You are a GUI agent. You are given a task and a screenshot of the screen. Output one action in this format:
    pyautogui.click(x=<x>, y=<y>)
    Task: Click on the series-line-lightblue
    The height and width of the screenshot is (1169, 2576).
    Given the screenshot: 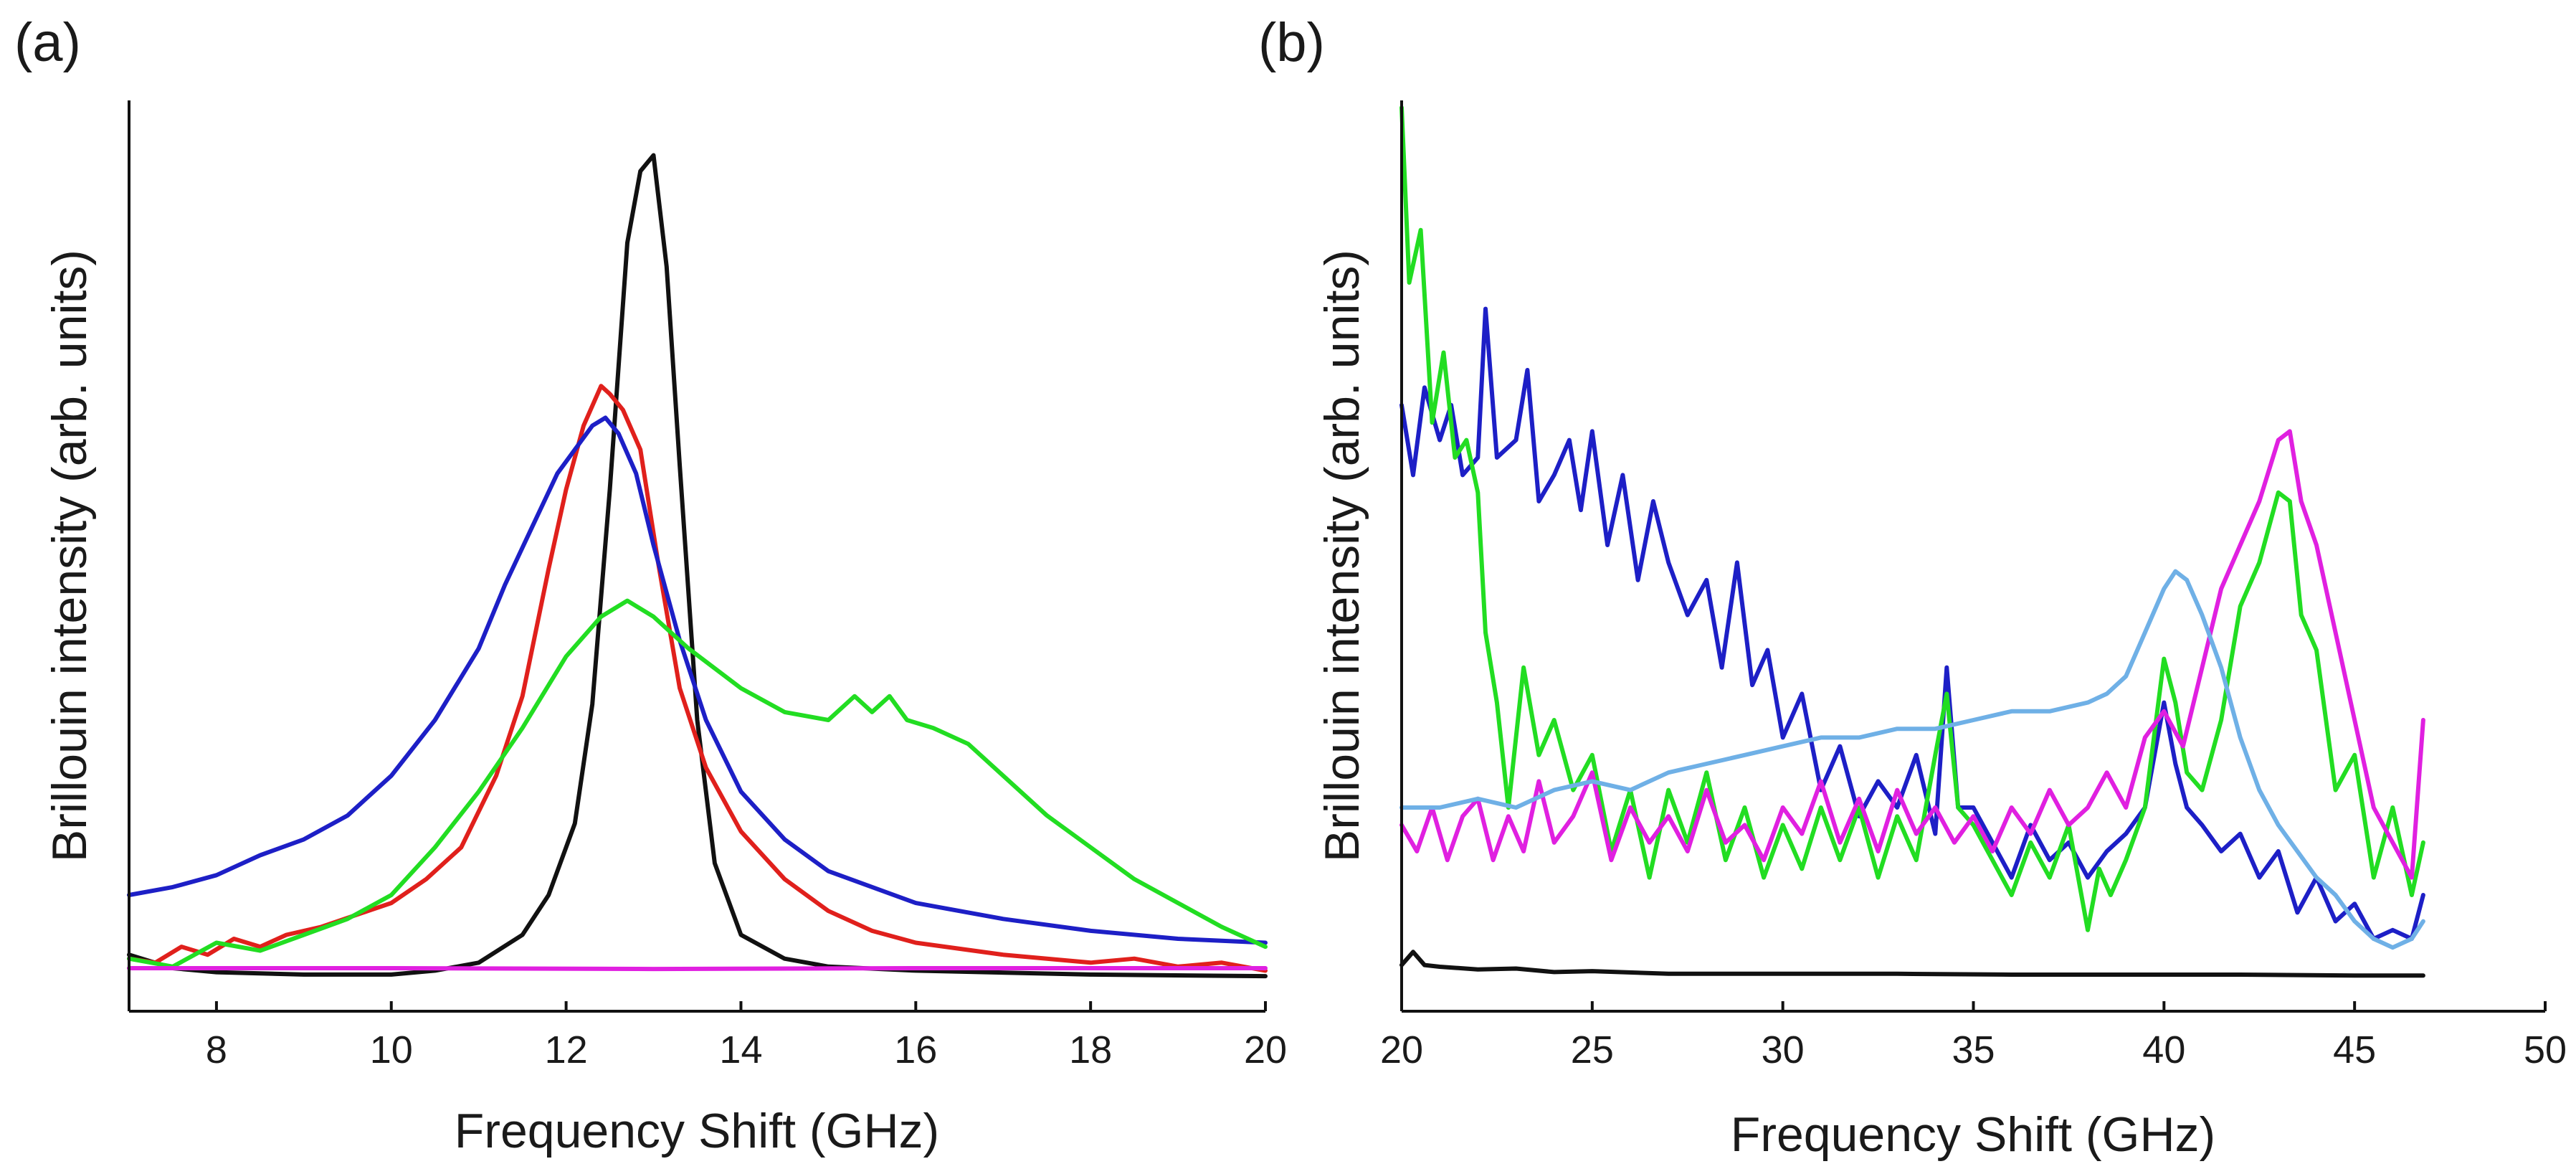 What is the action you would take?
    pyautogui.click(x=1912, y=759)
    